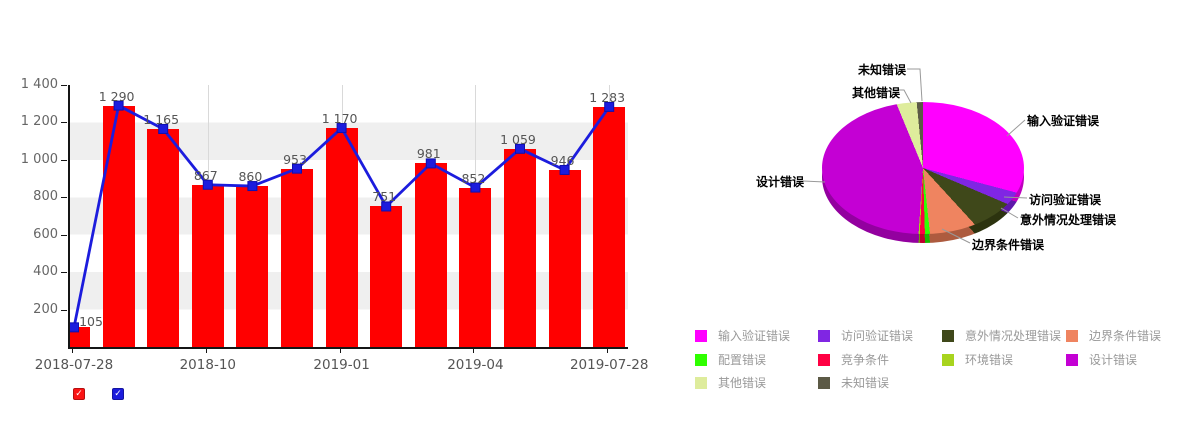  Describe the element at coordinates (1113, 335) in the screenshot. I see `legend-item: 边界条件错误` at that location.